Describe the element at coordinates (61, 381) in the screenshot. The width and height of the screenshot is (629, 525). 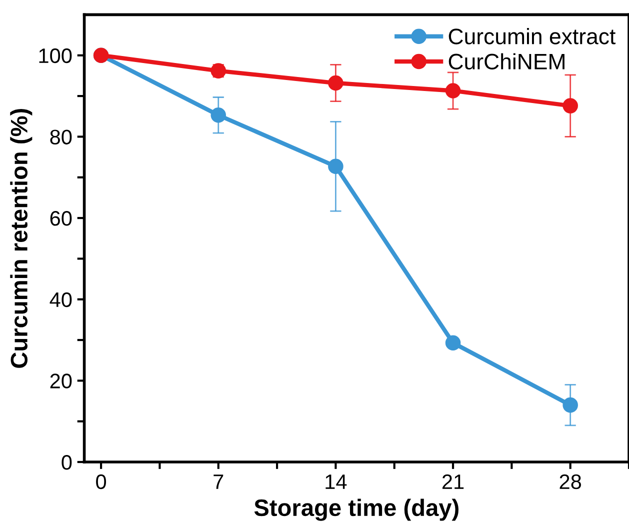
I see `y-tick-label: 20` at that location.